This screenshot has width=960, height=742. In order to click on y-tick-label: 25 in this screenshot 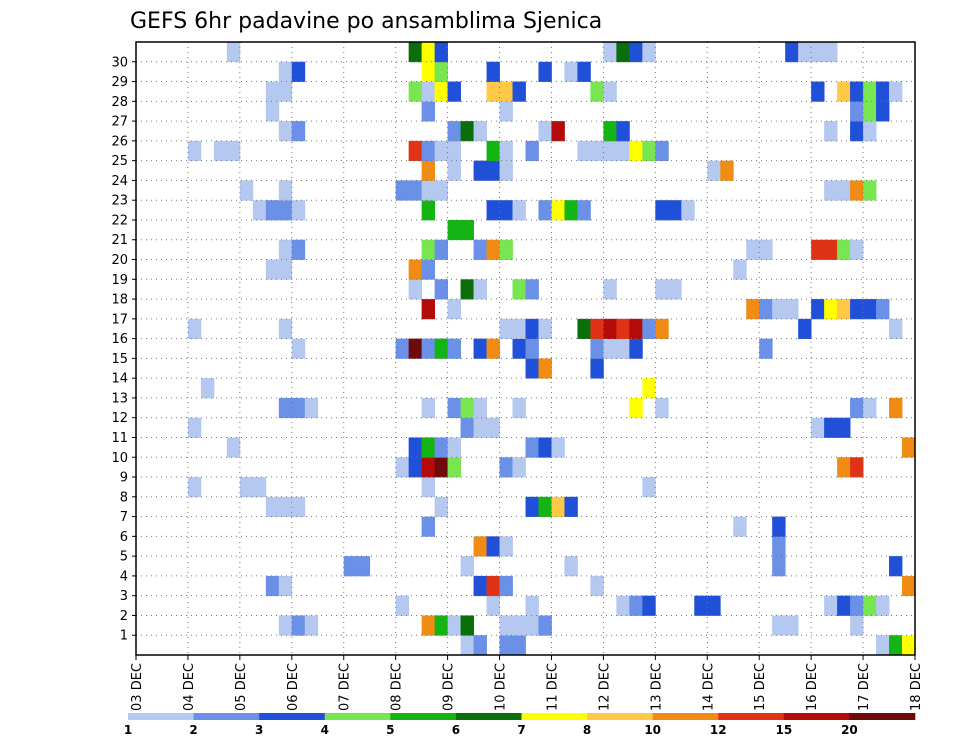, I will do `click(119, 161)`.